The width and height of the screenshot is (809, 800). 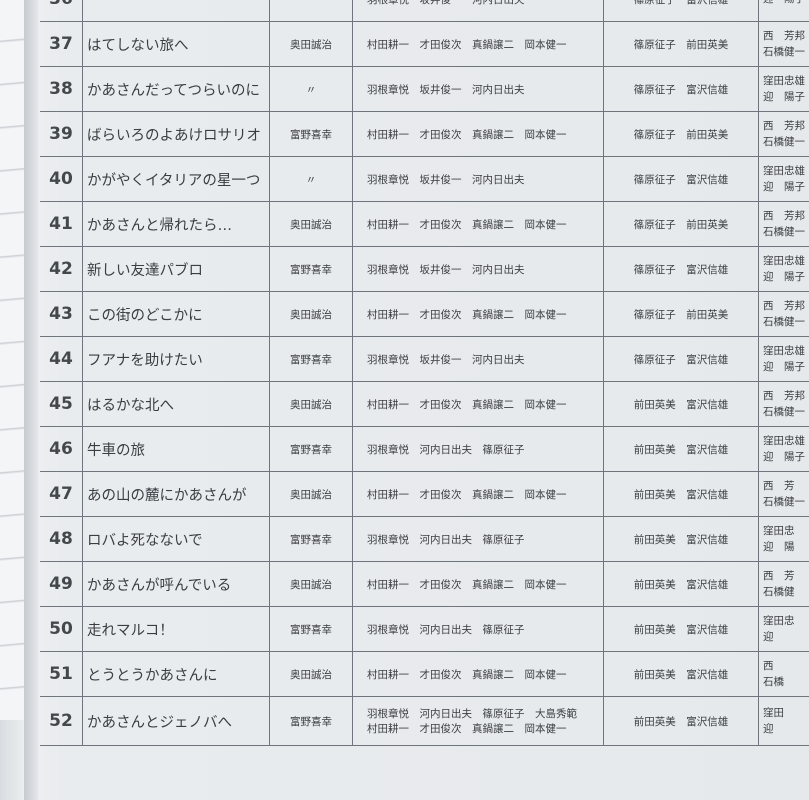 What do you see at coordinates (783, 11) in the screenshot?
I see `art-staff: 迎 陽子 宮本` at bounding box center [783, 11].